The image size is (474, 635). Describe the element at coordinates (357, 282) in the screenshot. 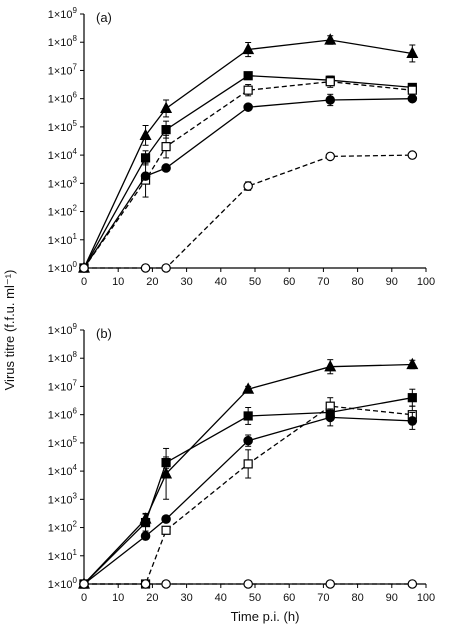

I see `panel-a-x-tick-label: 80` at that location.